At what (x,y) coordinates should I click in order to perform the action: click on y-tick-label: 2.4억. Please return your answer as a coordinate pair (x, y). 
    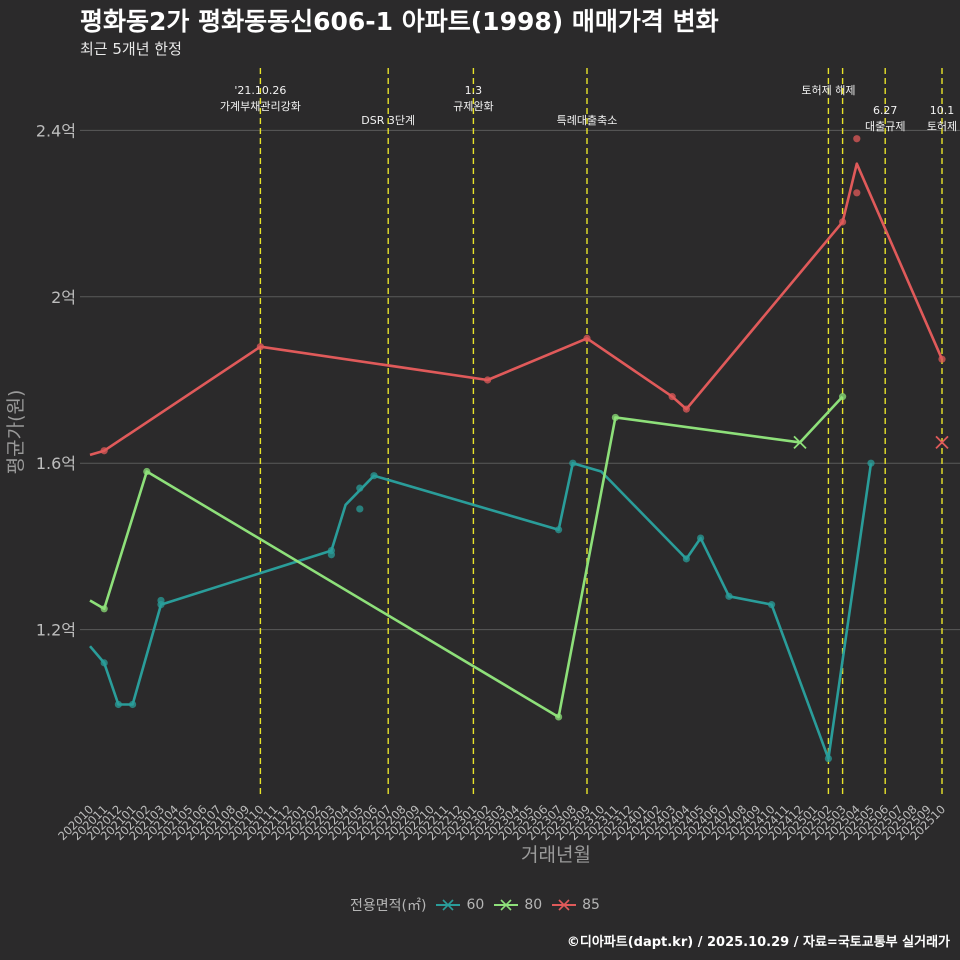
    Looking at the image, I should click on (56, 130).